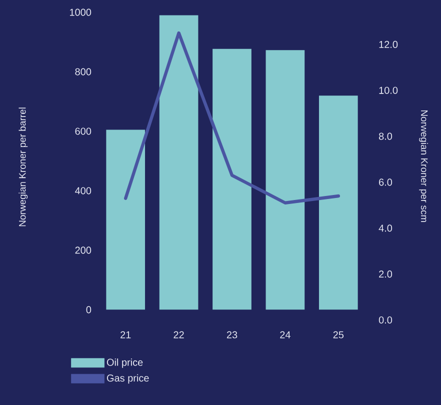 The height and width of the screenshot is (405, 441). I want to click on y-tick-label: 0, so click(89, 310).